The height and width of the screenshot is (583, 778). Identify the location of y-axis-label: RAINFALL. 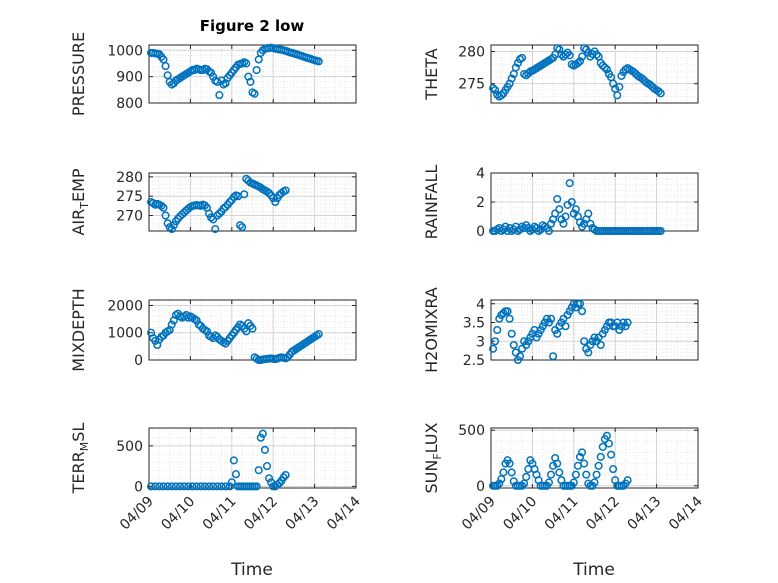
(431, 202).